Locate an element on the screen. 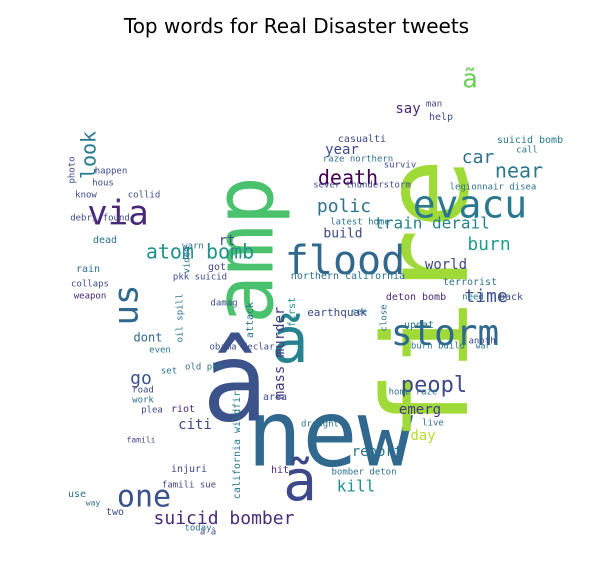 This screenshot has height=569, width=593. word-call: call is located at coordinates (527, 151).